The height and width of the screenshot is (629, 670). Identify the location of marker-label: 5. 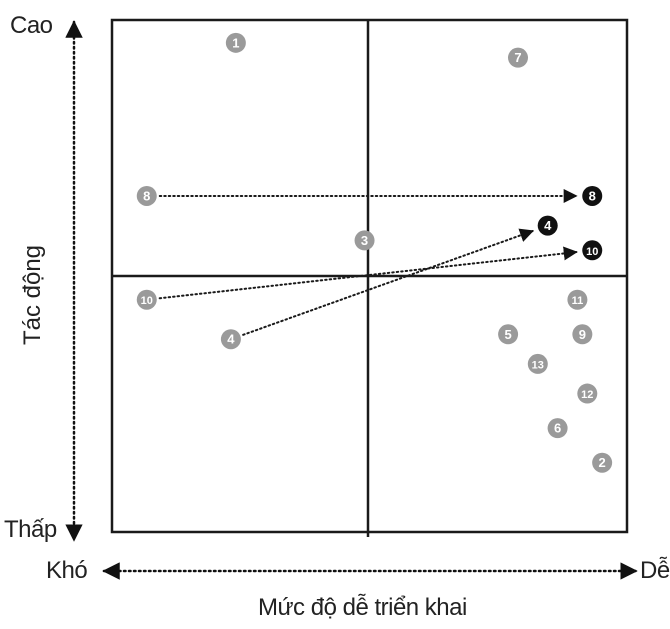
(507, 334).